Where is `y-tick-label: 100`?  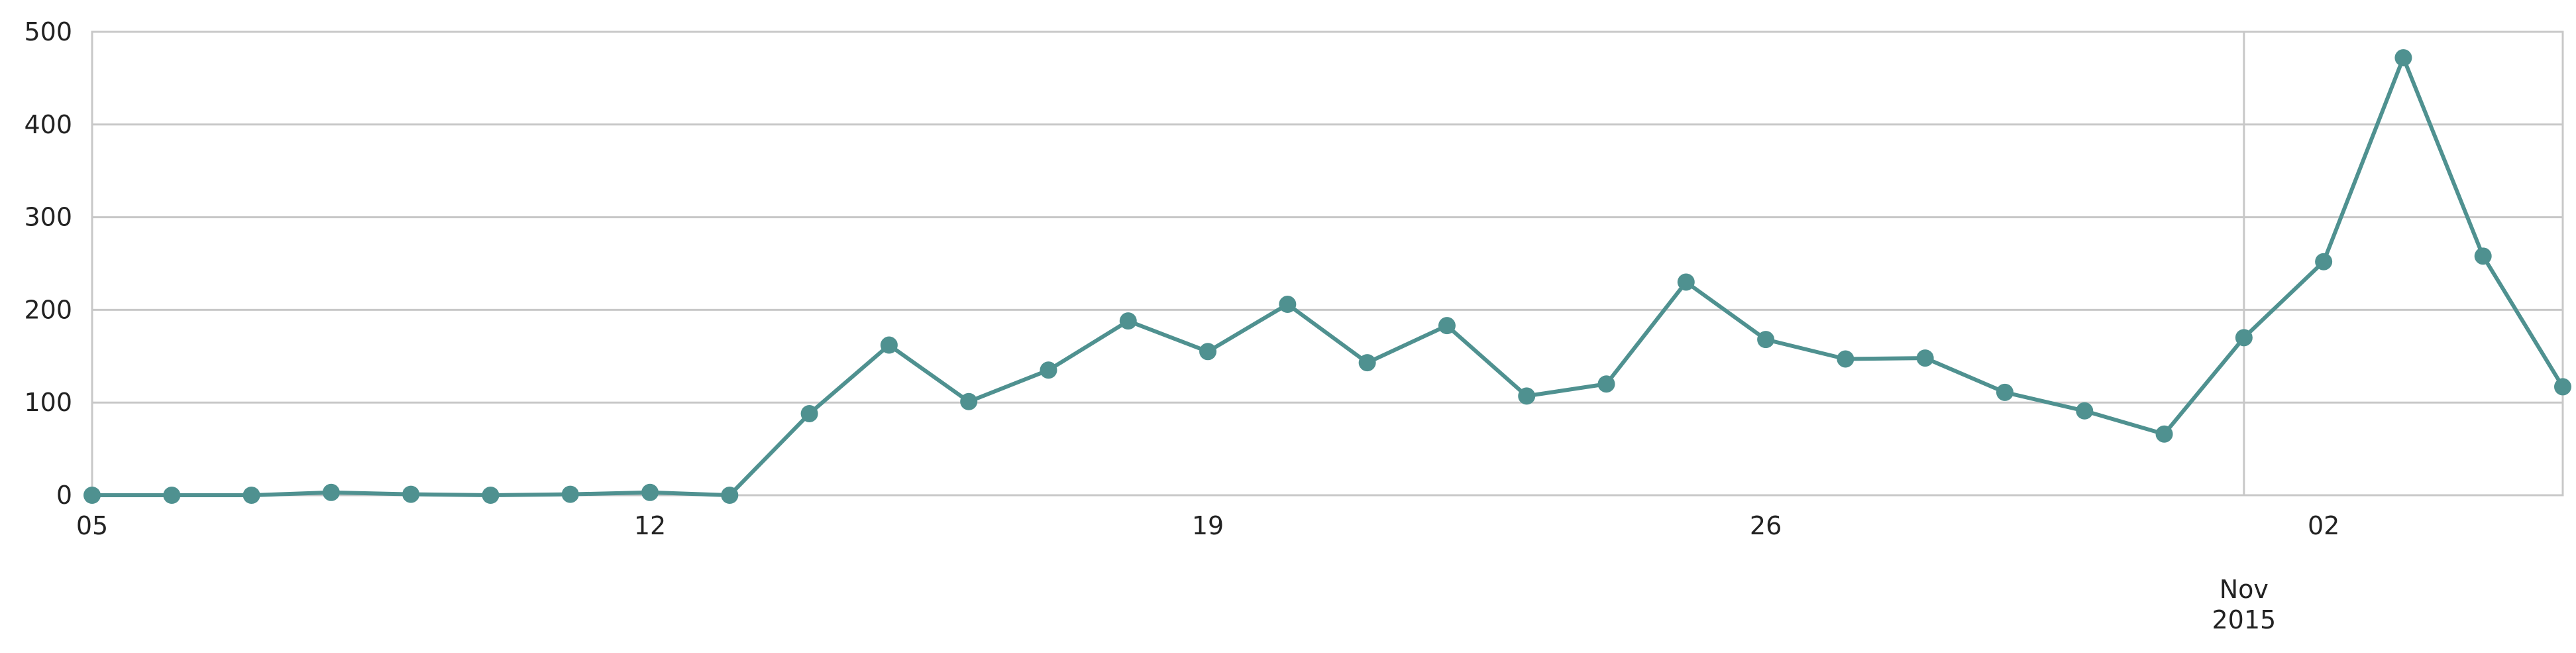
y-tick-label: 100 is located at coordinates (48, 402).